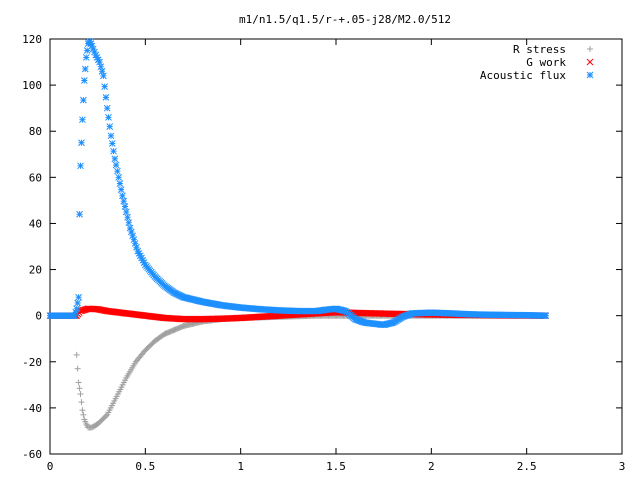 The image size is (640, 480). Describe the element at coordinates (35, 131) in the screenshot. I see `y-tick-label: 80` at that location.